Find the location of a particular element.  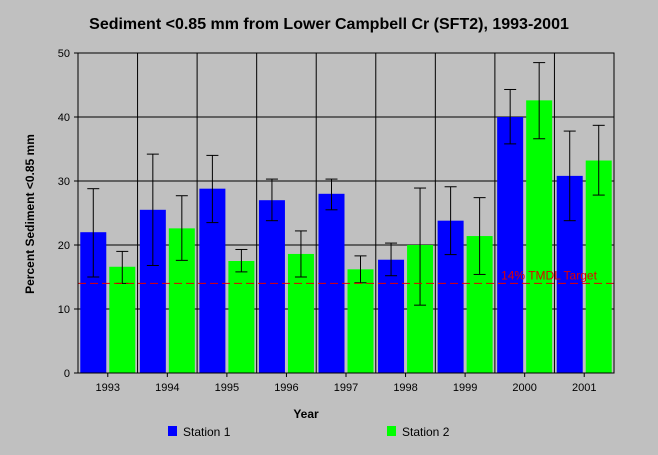

y-tick-label: 40 is located at coordinates (64, 118).